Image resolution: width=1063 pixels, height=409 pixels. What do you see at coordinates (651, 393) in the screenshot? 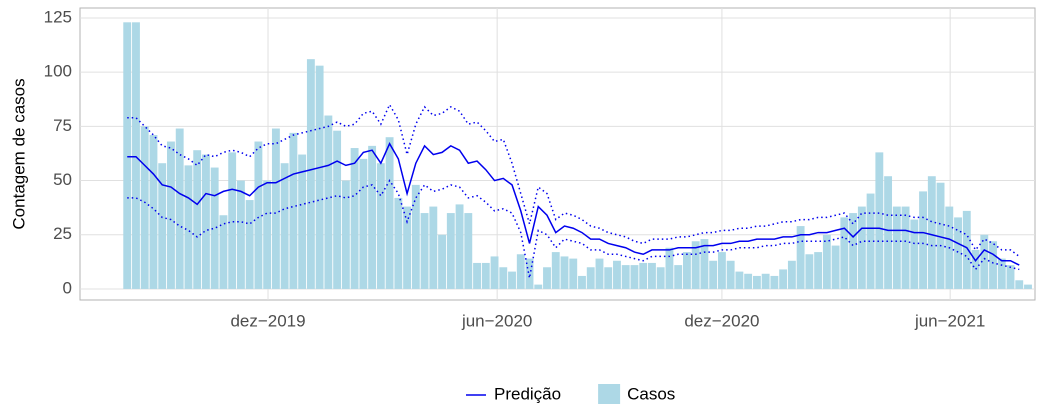
I see `legend-label: Casos` at bounding box center [651, 393].